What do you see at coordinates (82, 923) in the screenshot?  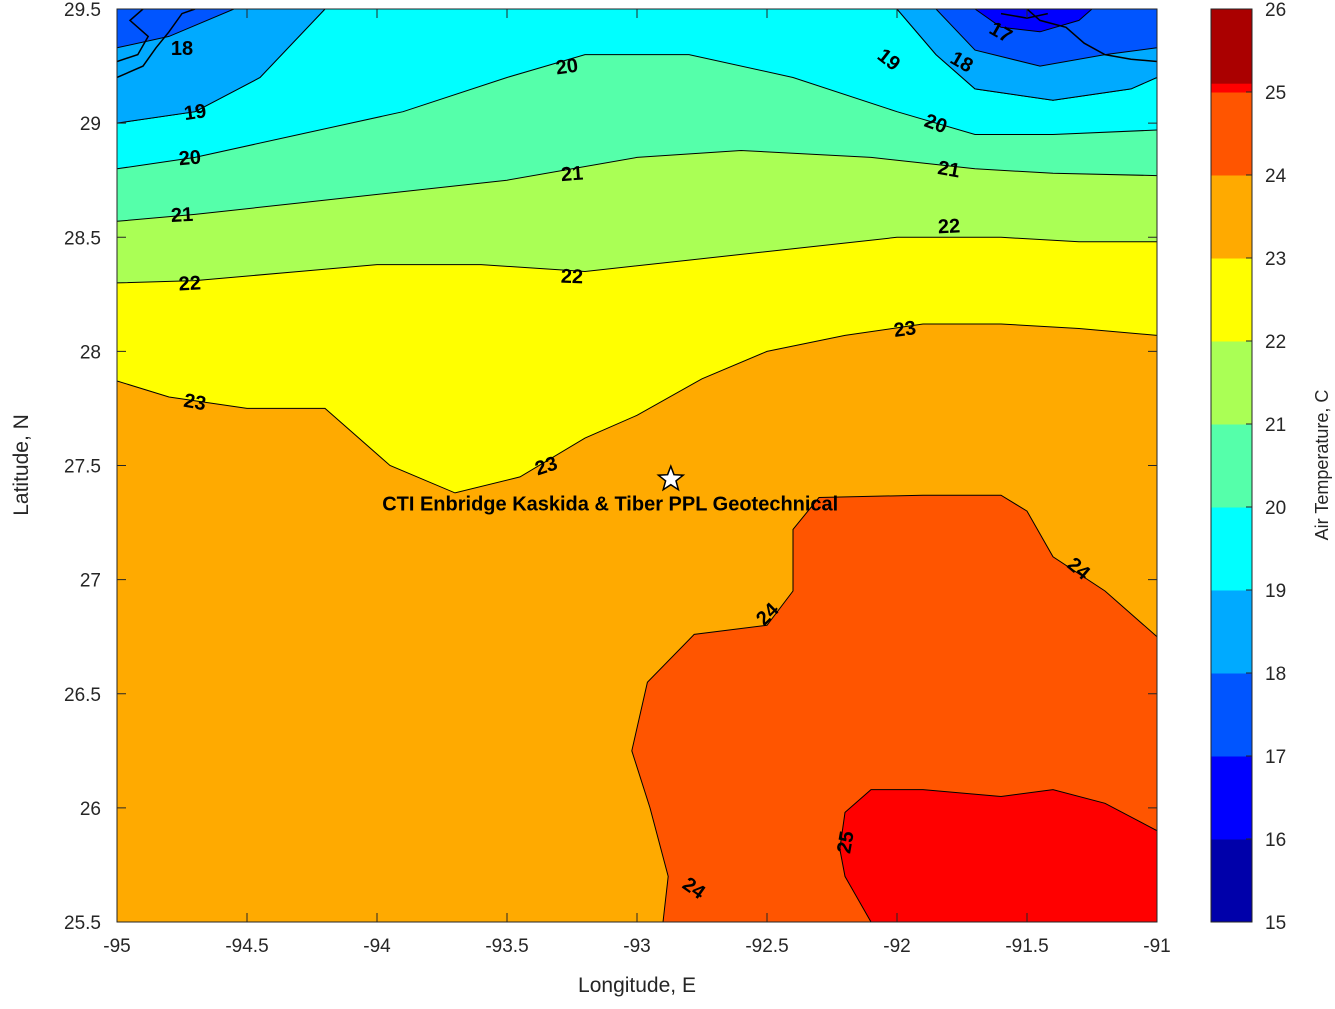 I see `y-tick-label: 25.5` at bounding box center [82, 923].